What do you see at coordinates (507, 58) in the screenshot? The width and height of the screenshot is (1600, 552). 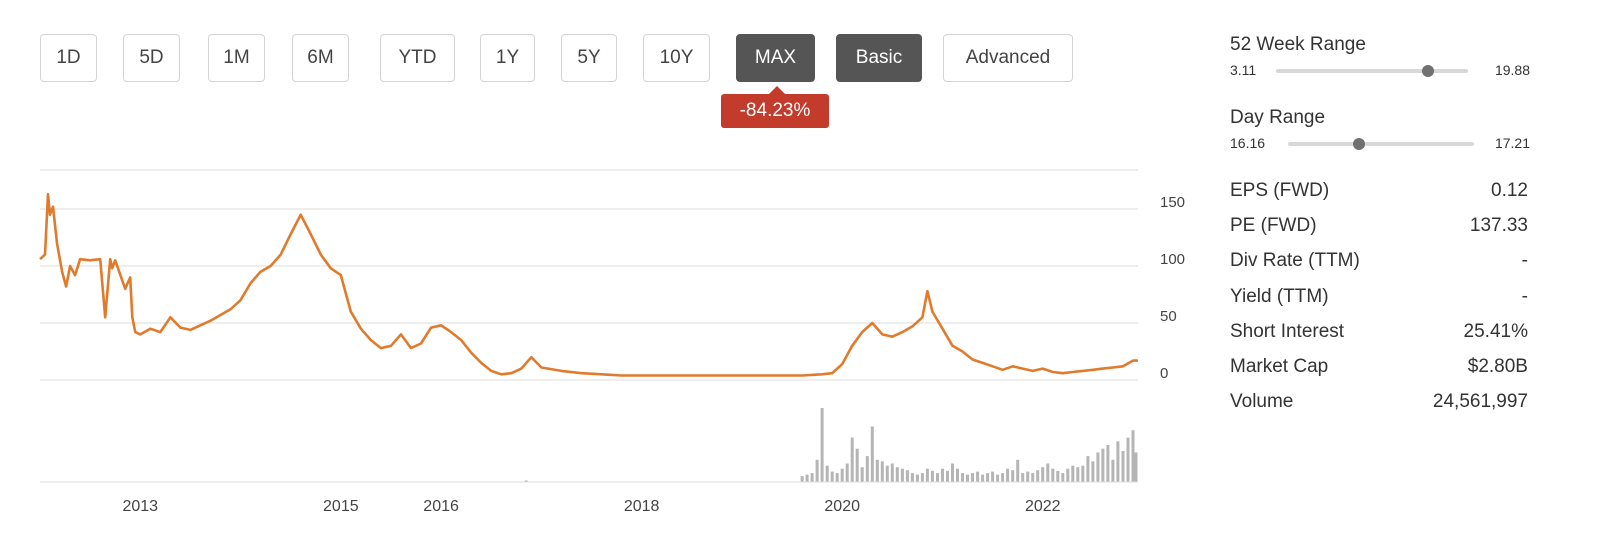 I see `range-button-1y: 1Y` at bounding box center [507, 58].